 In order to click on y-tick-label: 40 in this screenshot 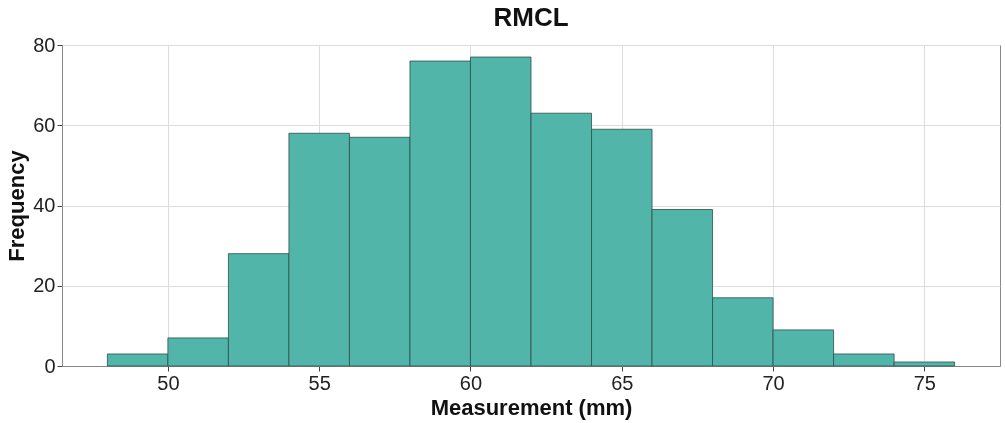, I will do `click(44, 205)`.